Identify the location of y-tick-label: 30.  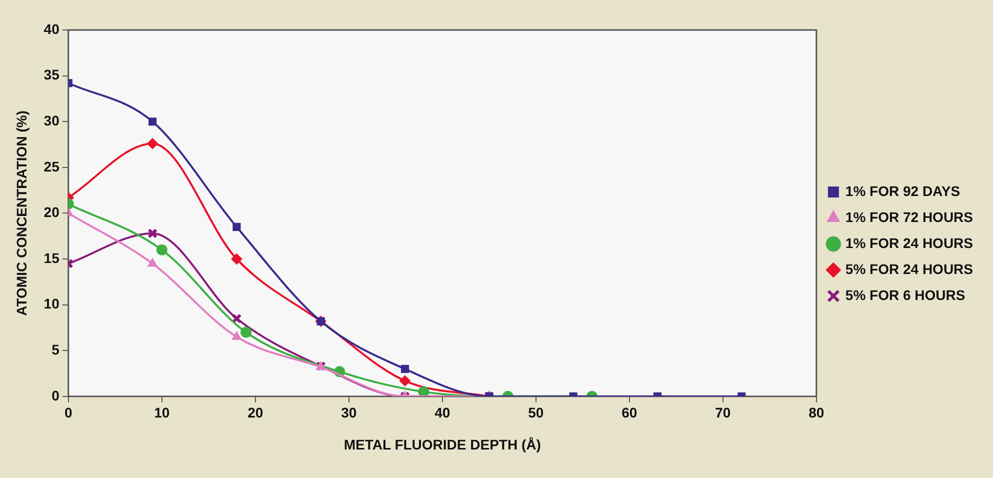
(52, 120).